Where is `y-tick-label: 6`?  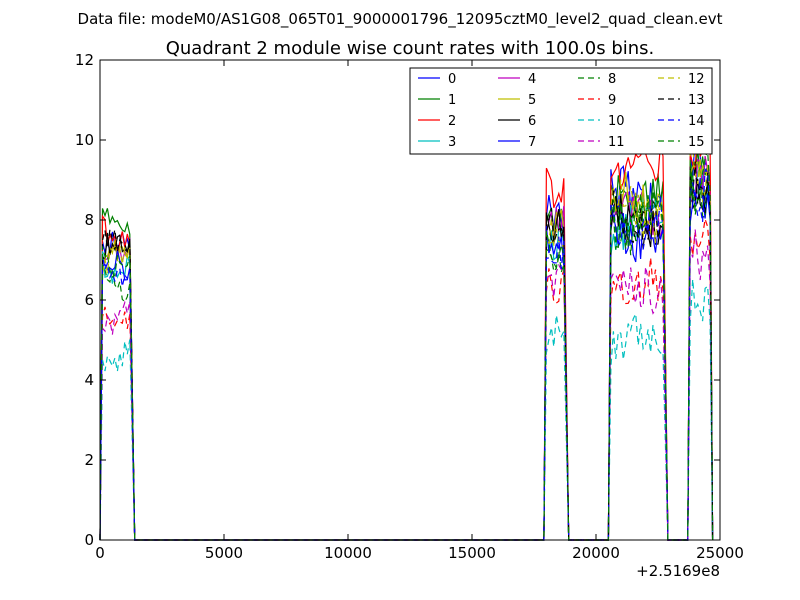 y-tick-label: 6 is located at coordinates (89, 300).